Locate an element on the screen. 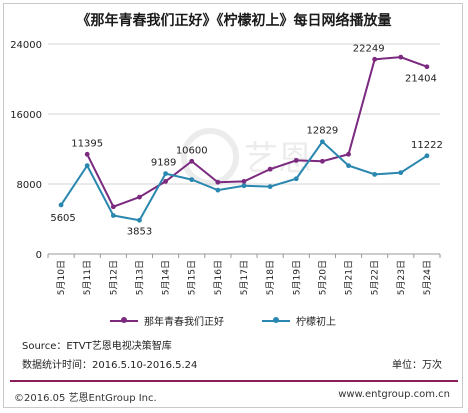 This screenshot has width=468, height=413. x-tick-label: 5月22日 is located at coordinates (375, 277).